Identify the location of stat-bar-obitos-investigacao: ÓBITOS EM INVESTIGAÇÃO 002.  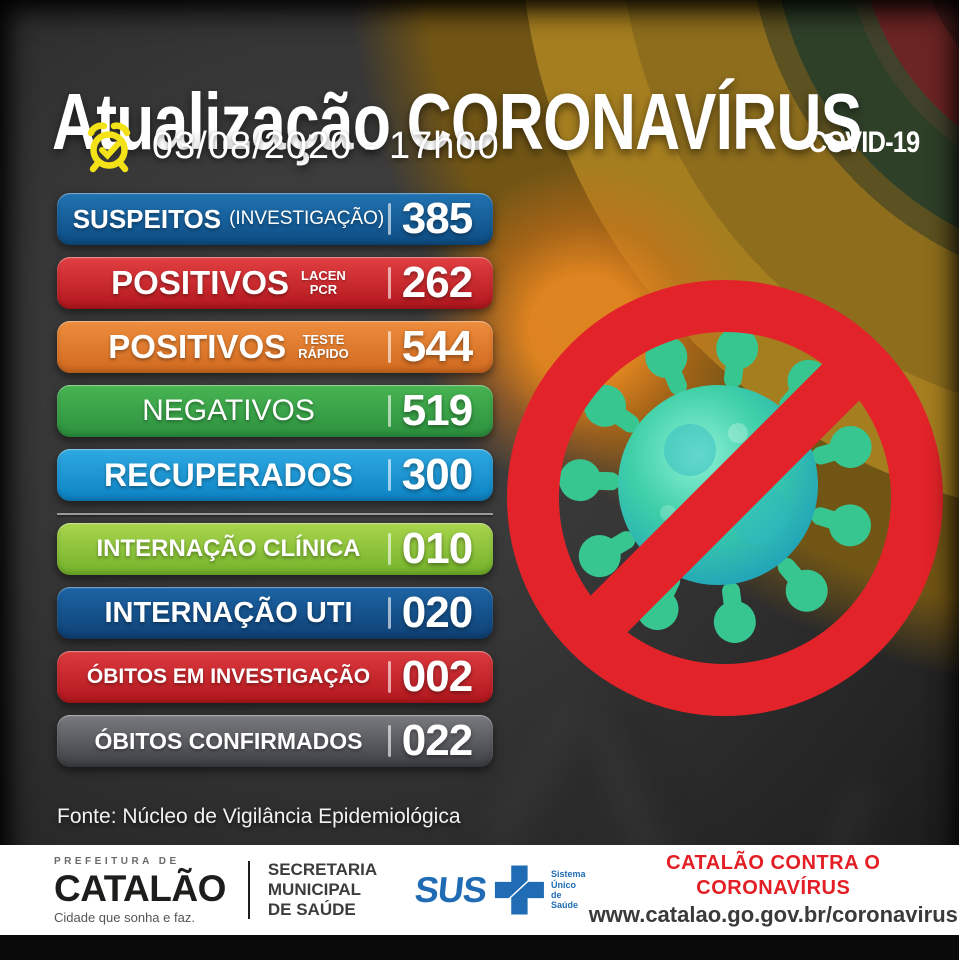
(275, 677).